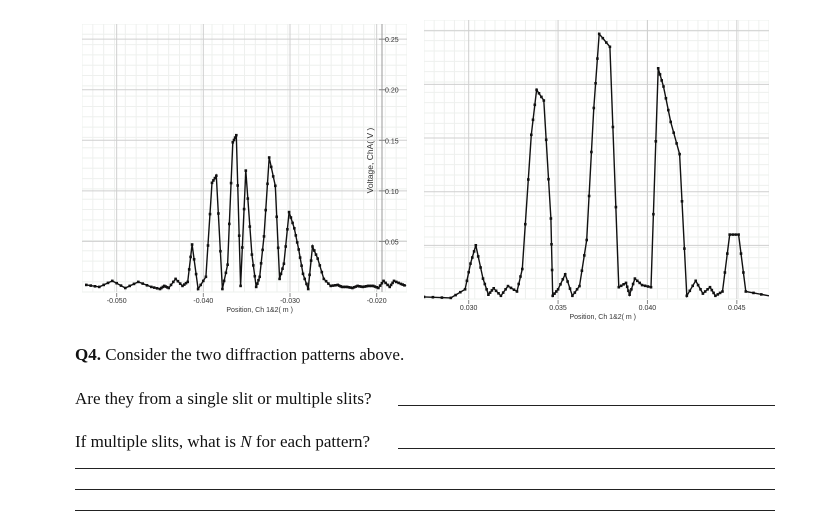  What do you see at coordinates (392, 91) in the screenshot?
I see `y-tick-label: 0.20` at bounding box center [392, 91].